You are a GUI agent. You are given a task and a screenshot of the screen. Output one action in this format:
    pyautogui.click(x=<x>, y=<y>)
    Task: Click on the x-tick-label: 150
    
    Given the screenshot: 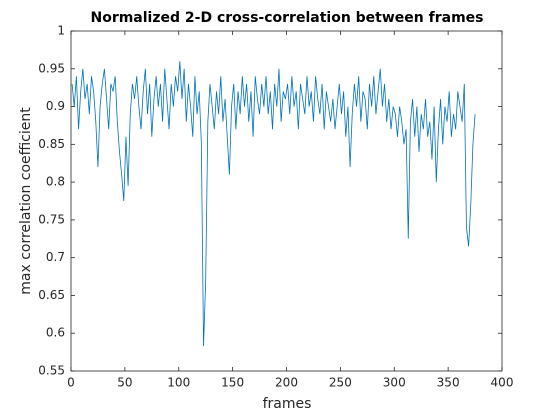 What is the action you would take?
    pyautogui.click(x=232, y=383)
    